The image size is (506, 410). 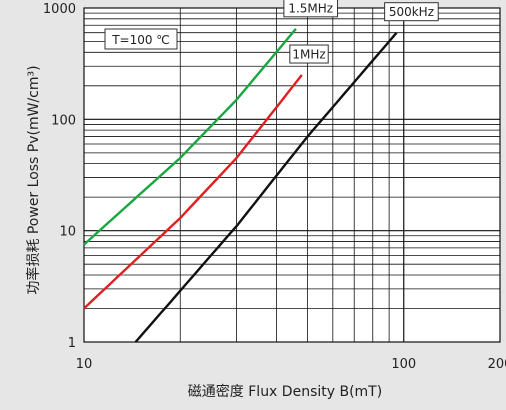 What do you see at coordinates (72, 343) in the screenshot?
I see `y-tick-label: 1` at bounding box center [72, 343].